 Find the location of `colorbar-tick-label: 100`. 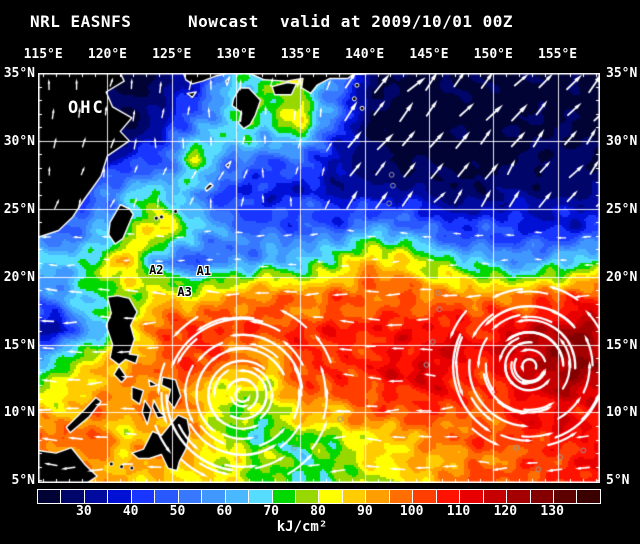

colorbar-tick-label: 100 is located at coordinates (411, 511).